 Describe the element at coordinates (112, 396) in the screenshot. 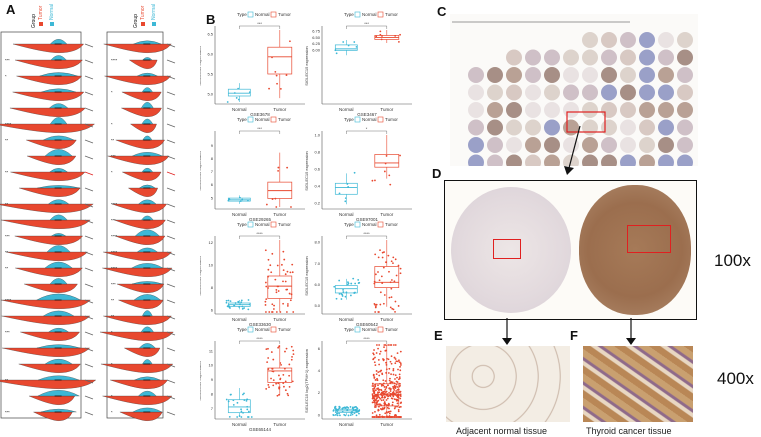

I see `significance-mark: *` at that location.